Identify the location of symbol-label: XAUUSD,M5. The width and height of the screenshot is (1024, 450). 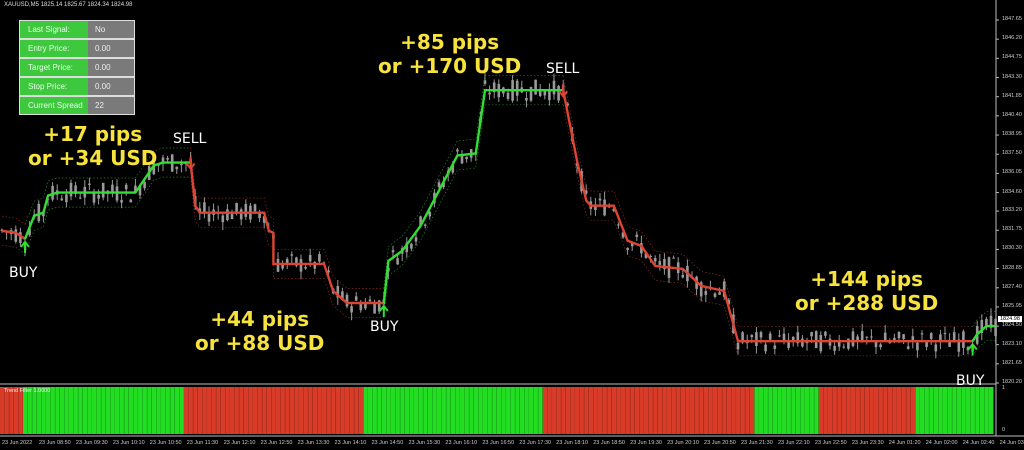
(22, 5).